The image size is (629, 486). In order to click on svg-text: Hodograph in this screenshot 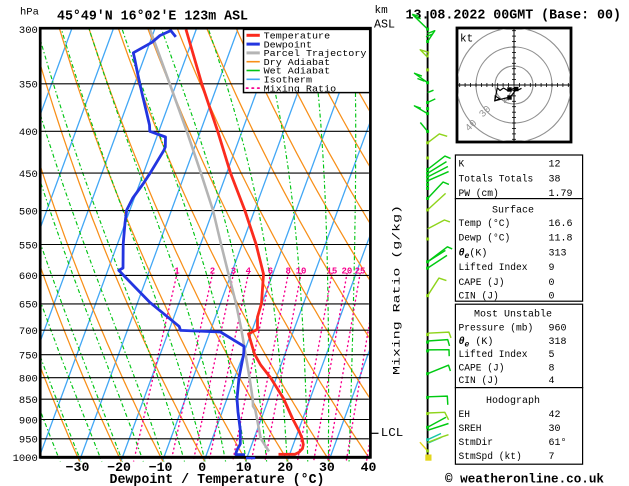, I will do `click(513, 401)`.